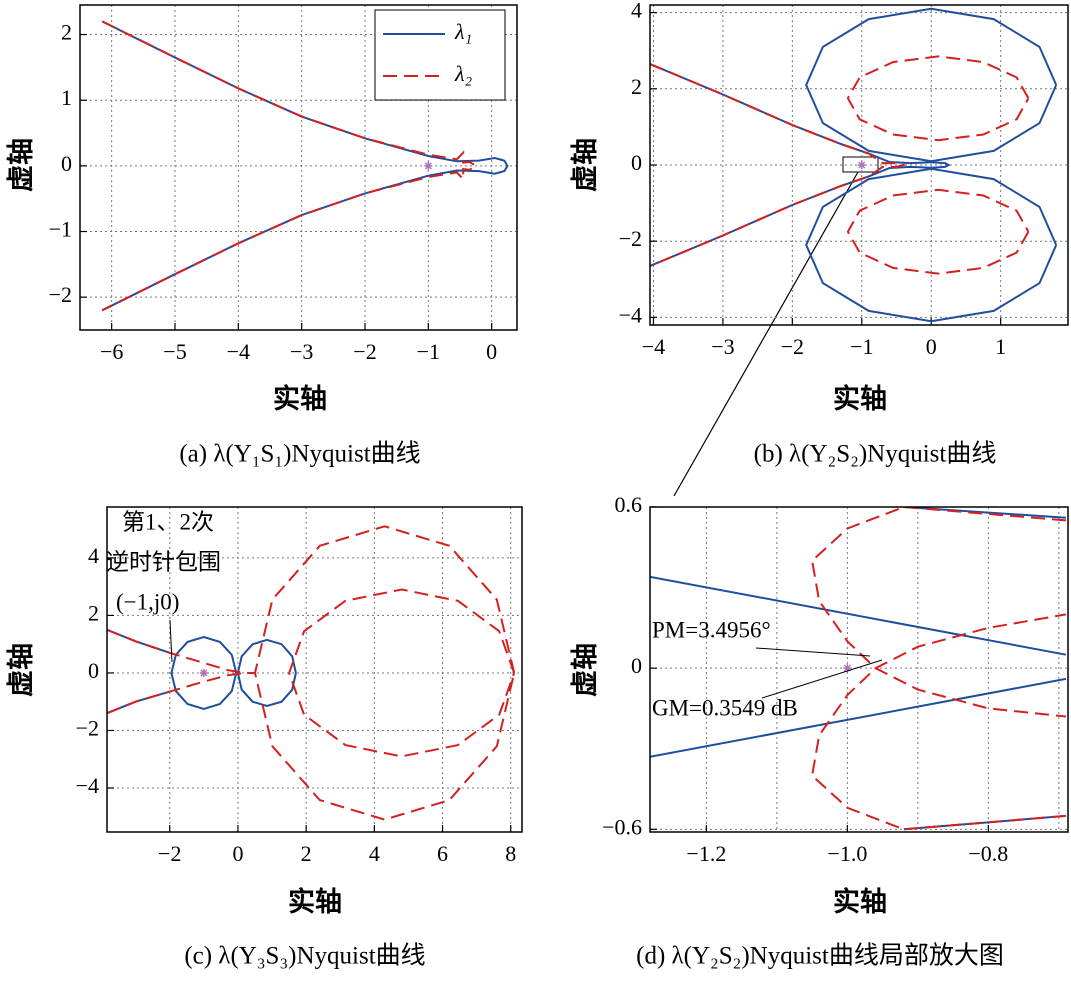  What do you see at coordinates (463, 73) in the screenshot?
I see `legend-label: λ₂` at bounding box center [463, 73].